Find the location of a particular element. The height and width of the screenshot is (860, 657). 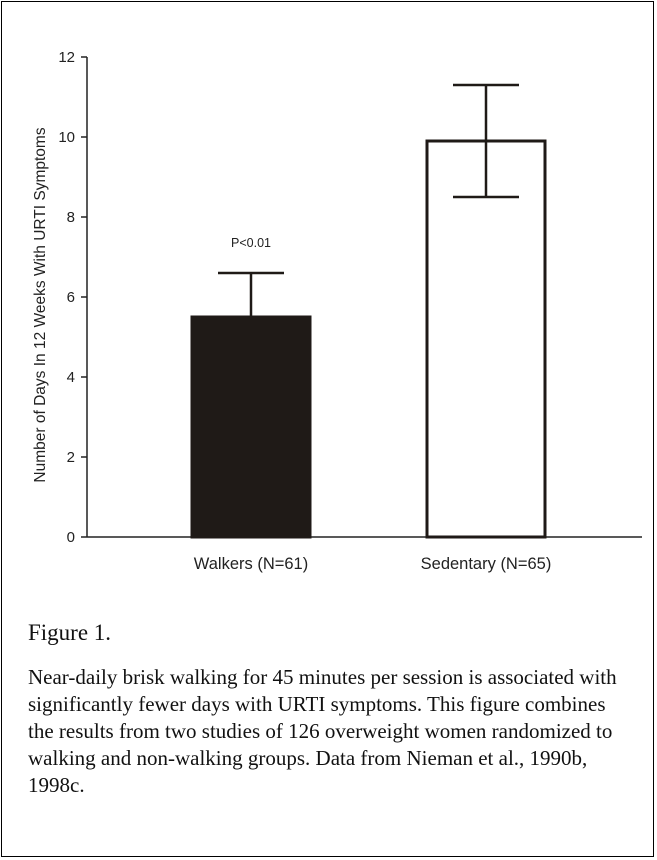

y-tick-label: 8 is located at coordinates (71, 217).